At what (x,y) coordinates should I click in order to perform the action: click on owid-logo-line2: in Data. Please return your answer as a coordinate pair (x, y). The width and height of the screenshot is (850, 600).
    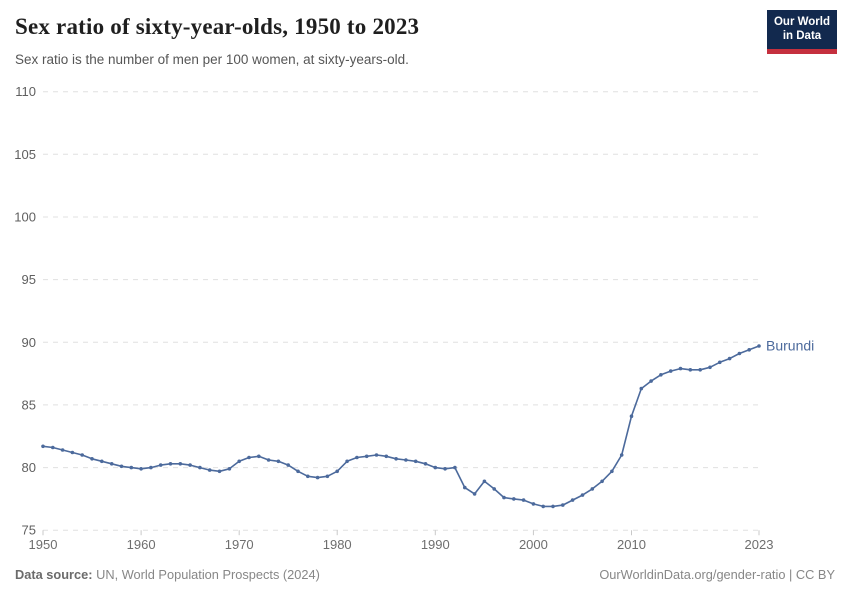
    Looking at the image, I should click on (802, 35).